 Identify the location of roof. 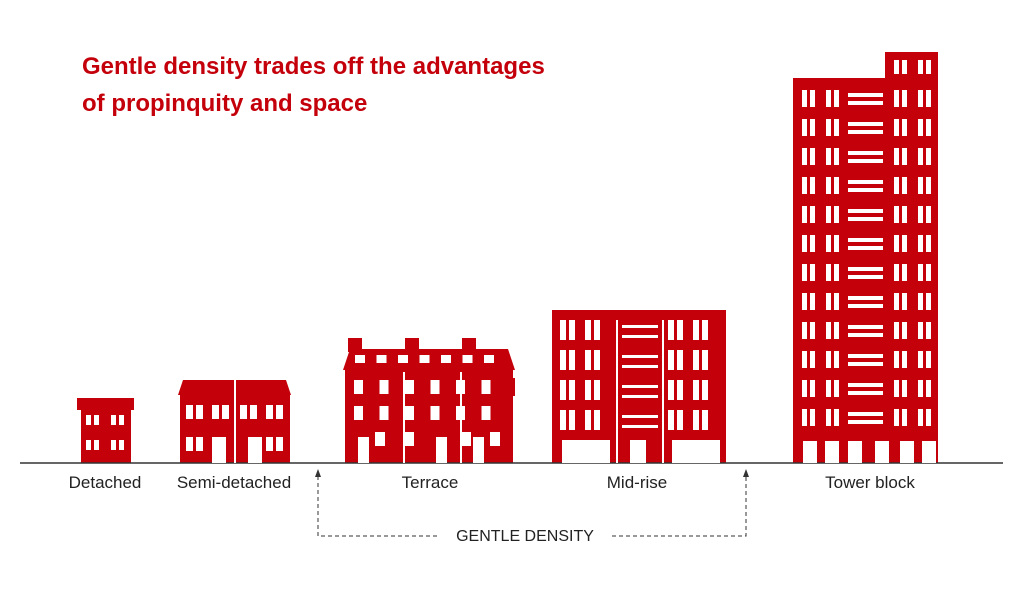
(105, 404).